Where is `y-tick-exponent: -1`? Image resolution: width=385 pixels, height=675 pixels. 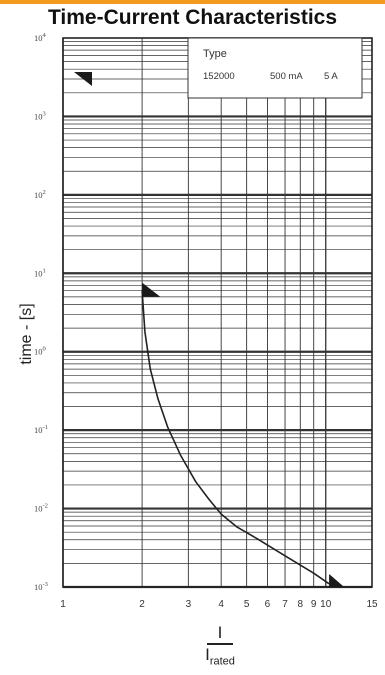 y-tick-exponent: -1 is located at coordinates (45, 427).